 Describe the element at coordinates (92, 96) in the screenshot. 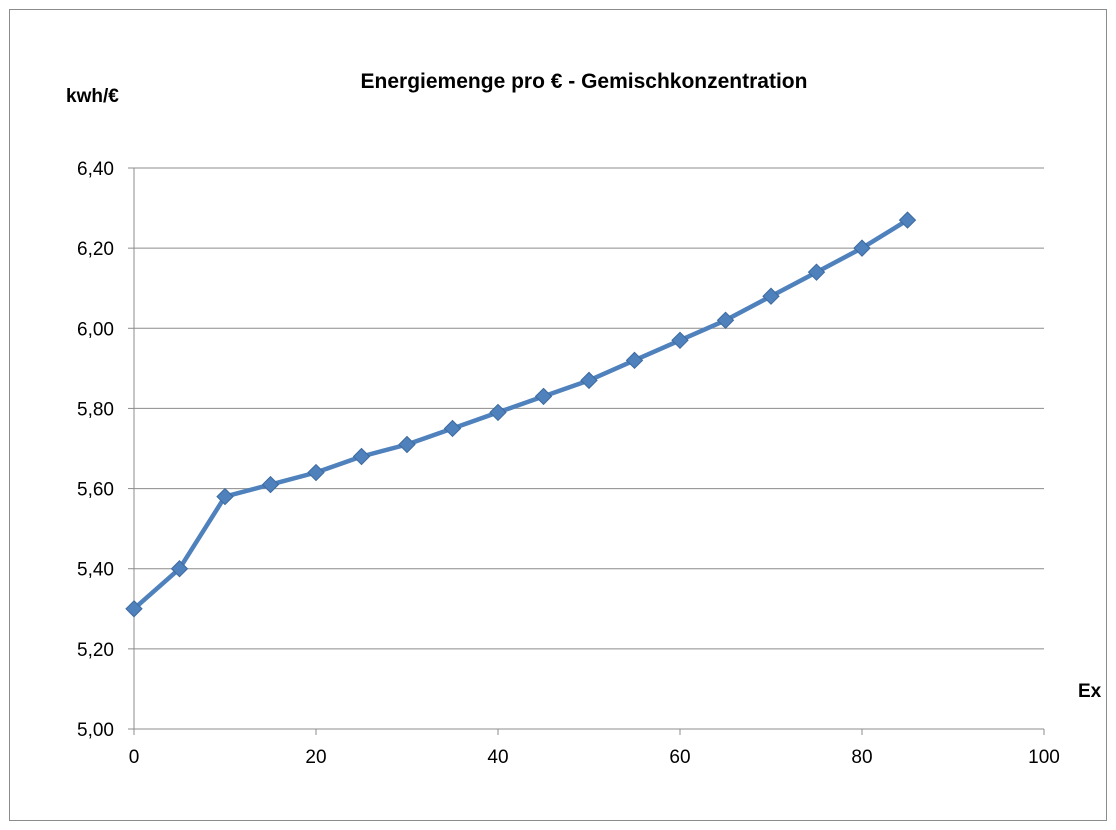

I see `y-axis-label: kwh/€` at that location.